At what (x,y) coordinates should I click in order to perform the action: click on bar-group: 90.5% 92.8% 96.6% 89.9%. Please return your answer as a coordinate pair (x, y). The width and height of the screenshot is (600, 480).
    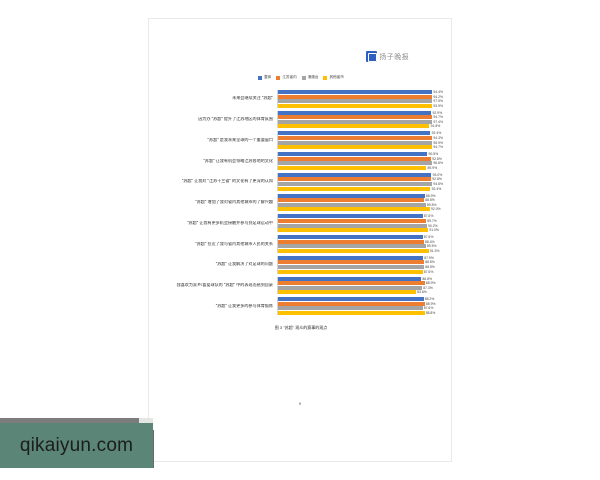
    Looking at the image, I should click on (360, 161).